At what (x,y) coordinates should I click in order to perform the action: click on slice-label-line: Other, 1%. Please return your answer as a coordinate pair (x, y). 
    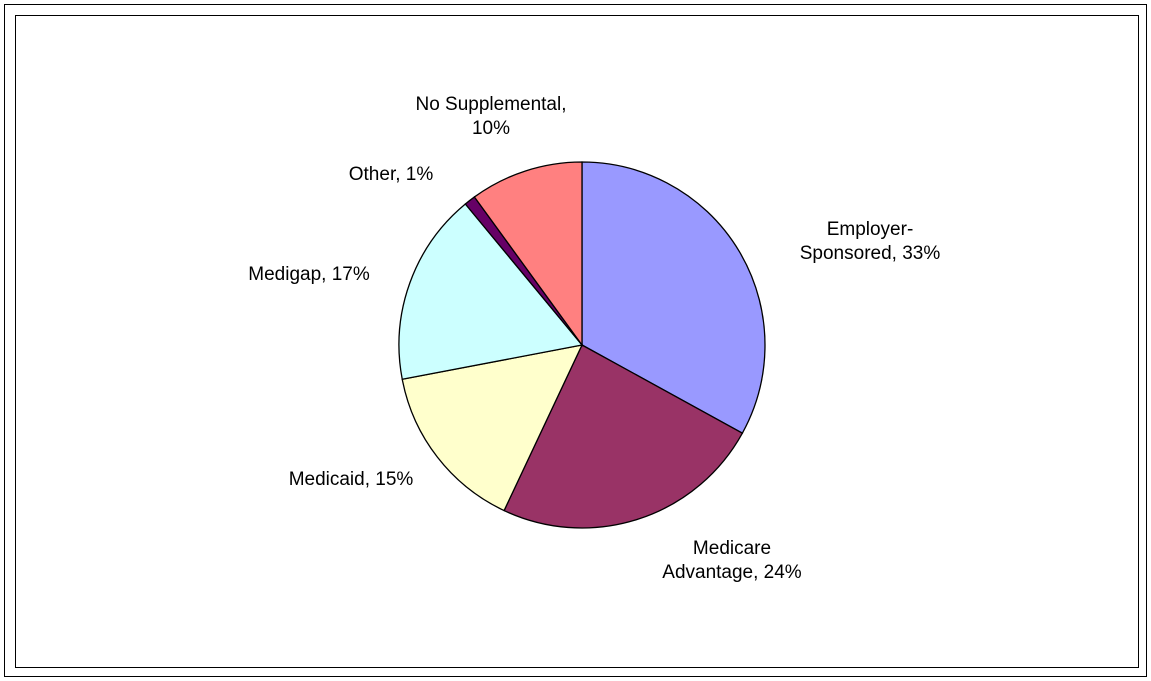
    Looking at the image, I should click on (391, 174).